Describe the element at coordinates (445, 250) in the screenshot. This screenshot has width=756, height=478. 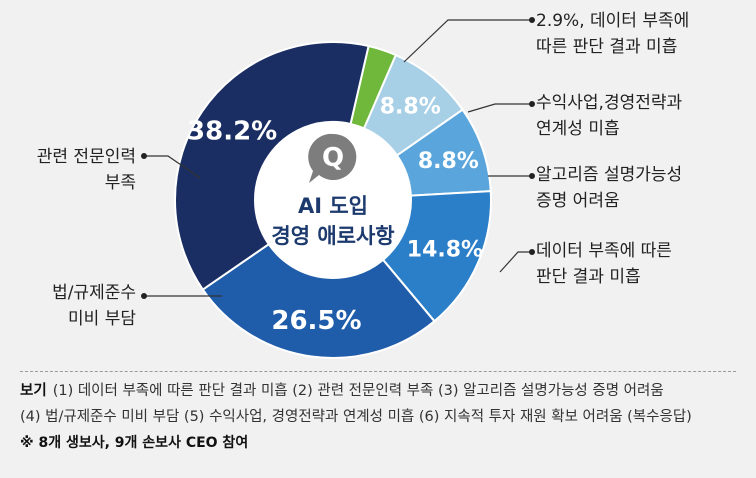
I see `slice-value-4: 14.8%` at that location.